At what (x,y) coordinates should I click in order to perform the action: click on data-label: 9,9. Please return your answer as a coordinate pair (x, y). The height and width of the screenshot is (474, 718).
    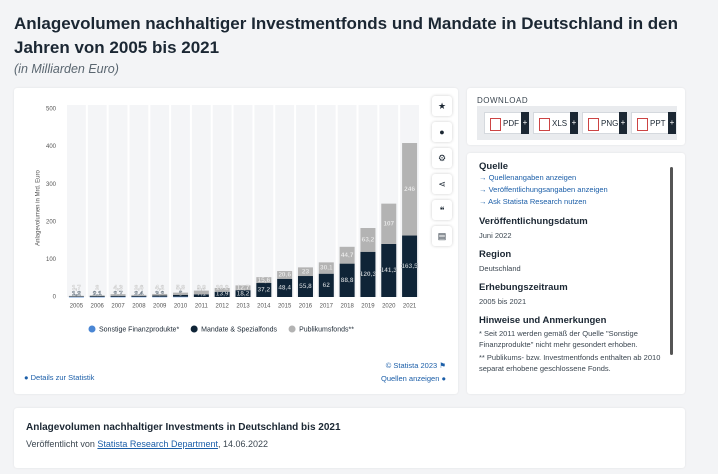
    Looking at the image, I should click on (201, 288).